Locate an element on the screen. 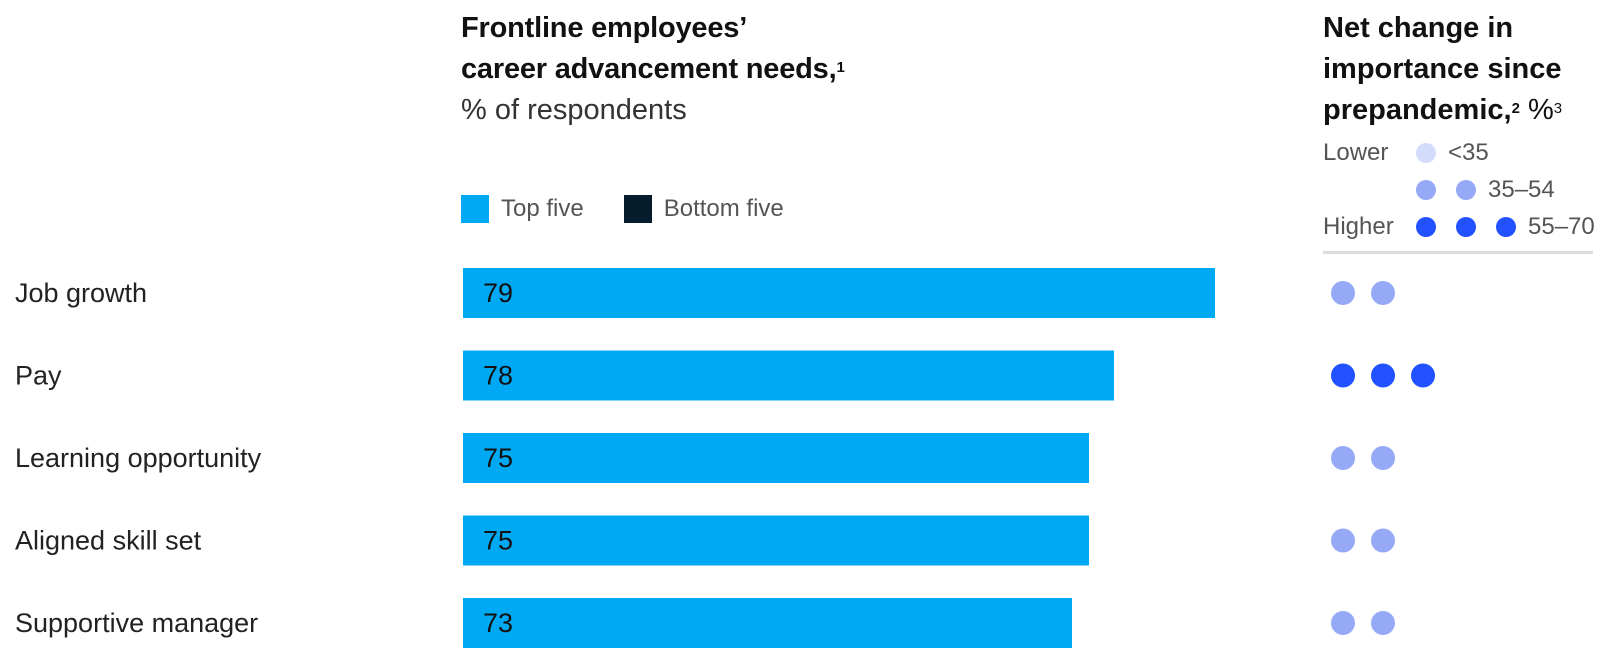  legend-bottom-five: Bottom five is located at coordinates (703, 209).